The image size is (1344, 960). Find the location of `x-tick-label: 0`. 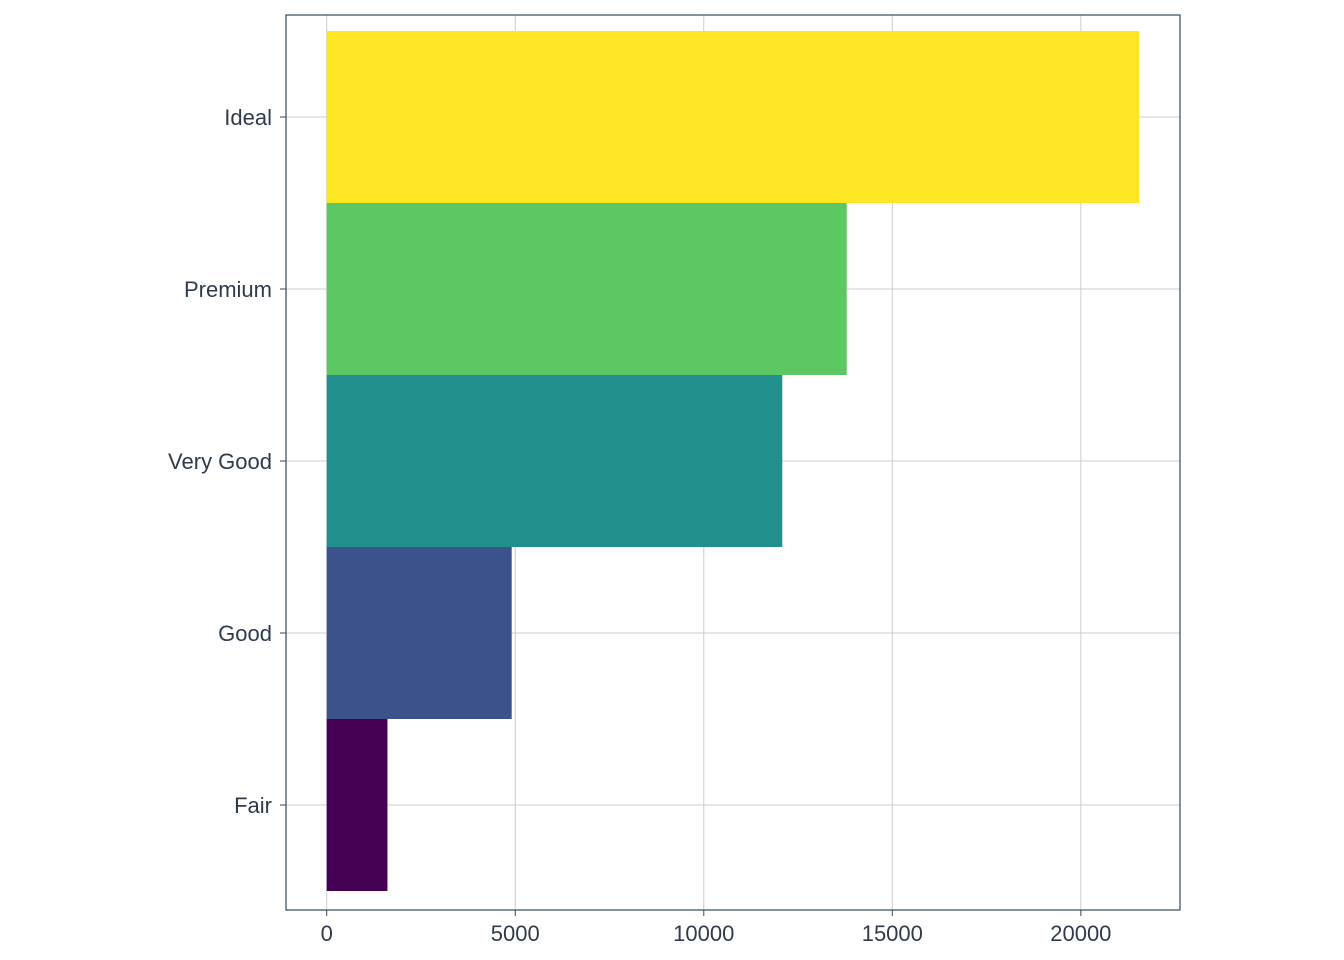

x-tick-label: 0 is located at coordinates (327, 933).